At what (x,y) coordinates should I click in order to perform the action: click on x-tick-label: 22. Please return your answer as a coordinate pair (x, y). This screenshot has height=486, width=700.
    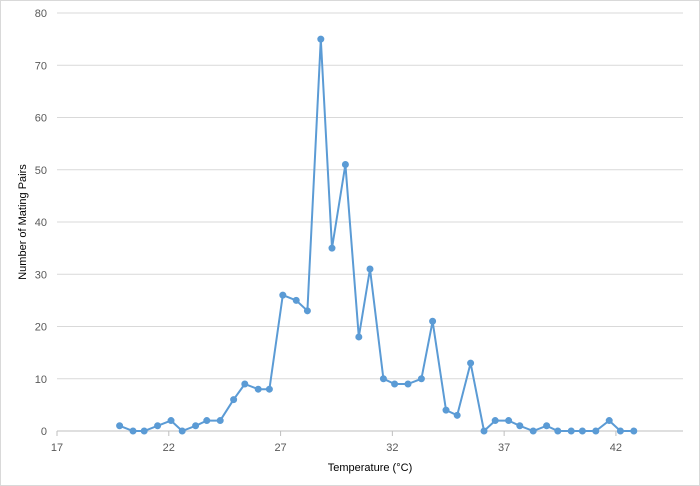
    Looking at the image, I should click on (169, 448).